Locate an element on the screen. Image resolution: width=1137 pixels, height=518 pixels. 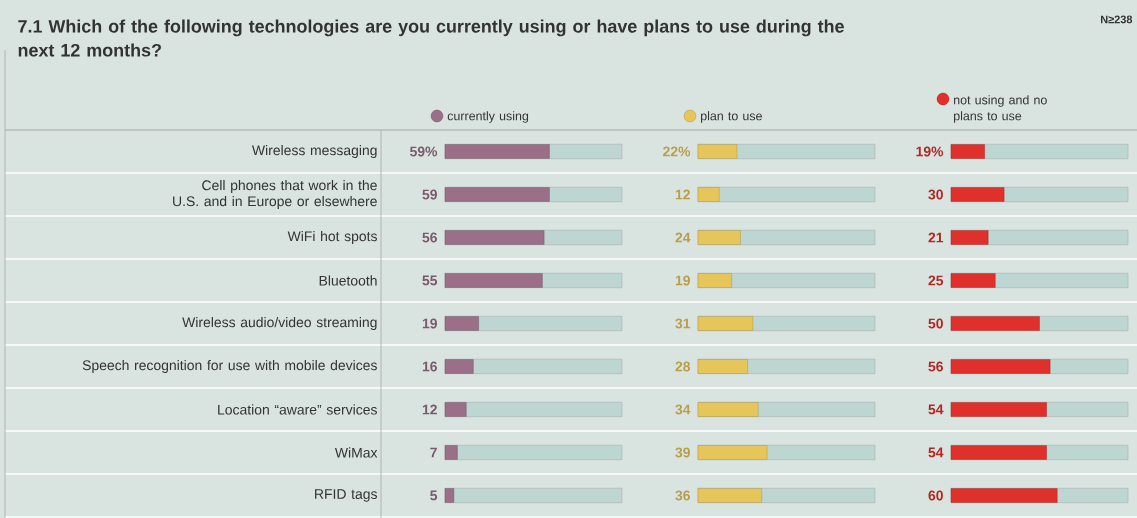
text: N≥238 is located at coordinates (1117, 19).